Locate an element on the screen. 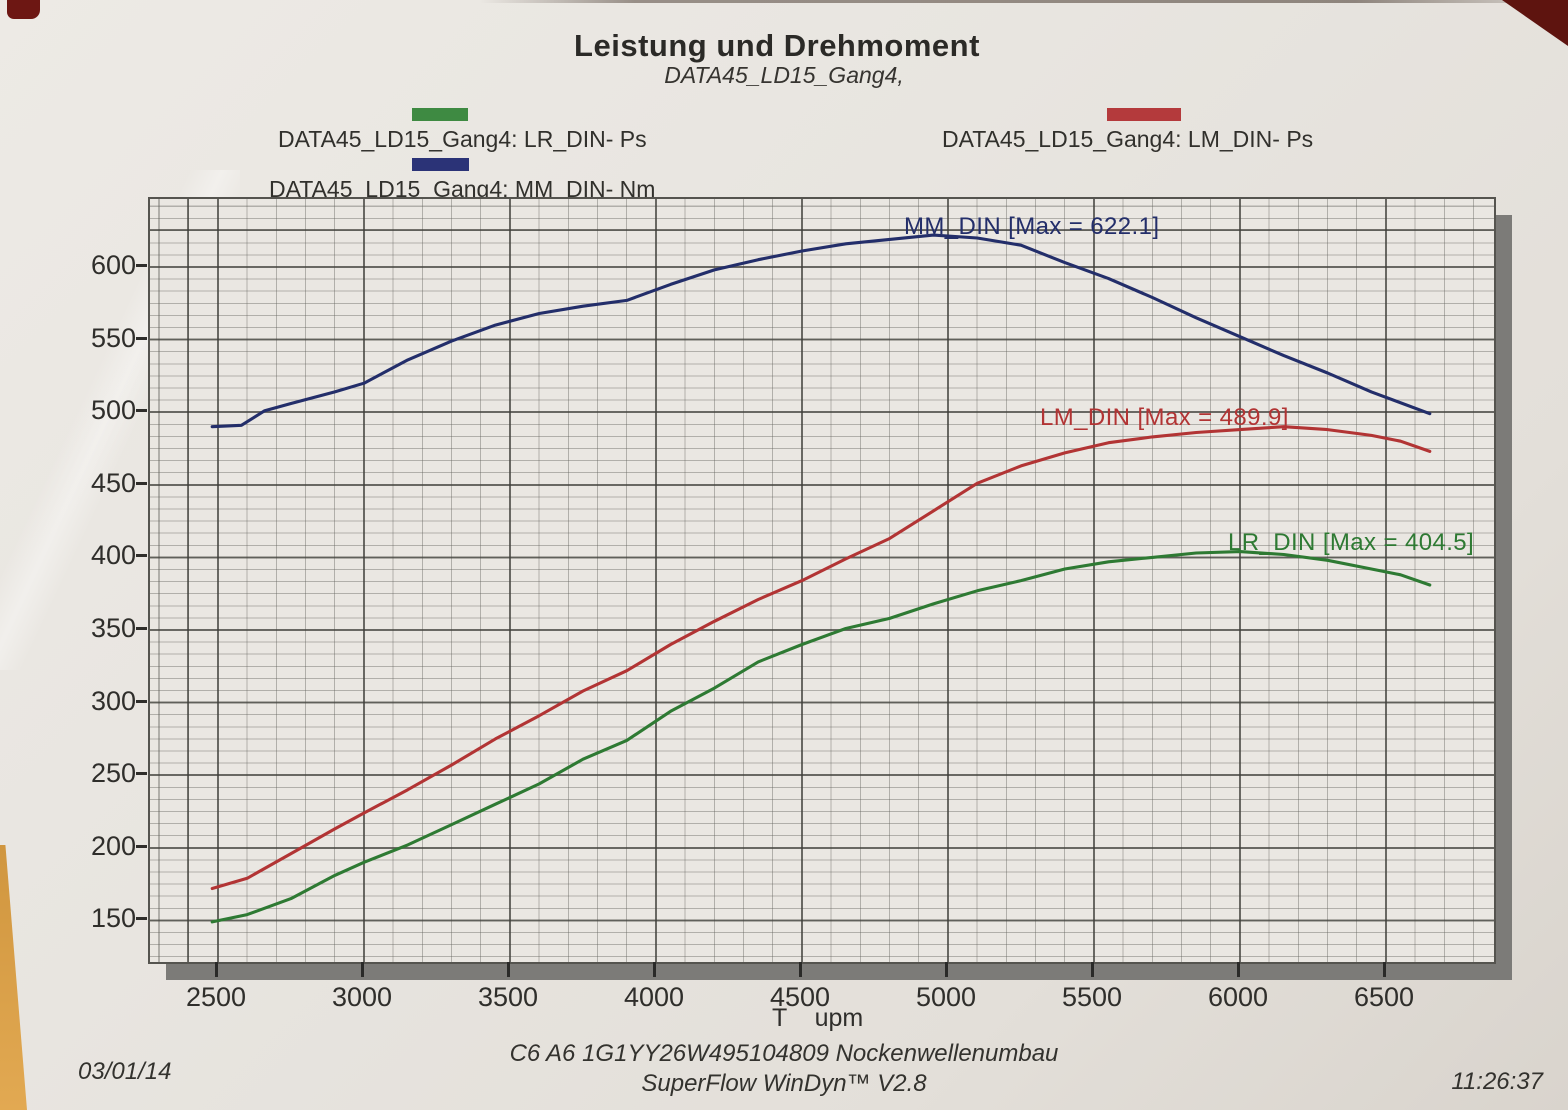  chart-title: Leistung und Drehmoment is located at coordinates (777, 45).